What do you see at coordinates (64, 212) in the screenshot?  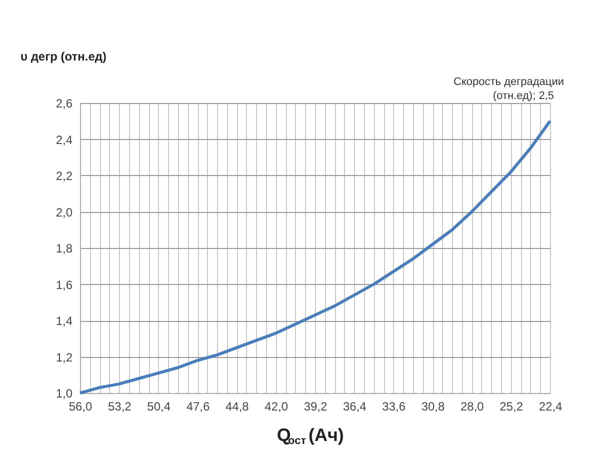 I see `y-tick-label: 2,0` at bounding box center [64, 212].